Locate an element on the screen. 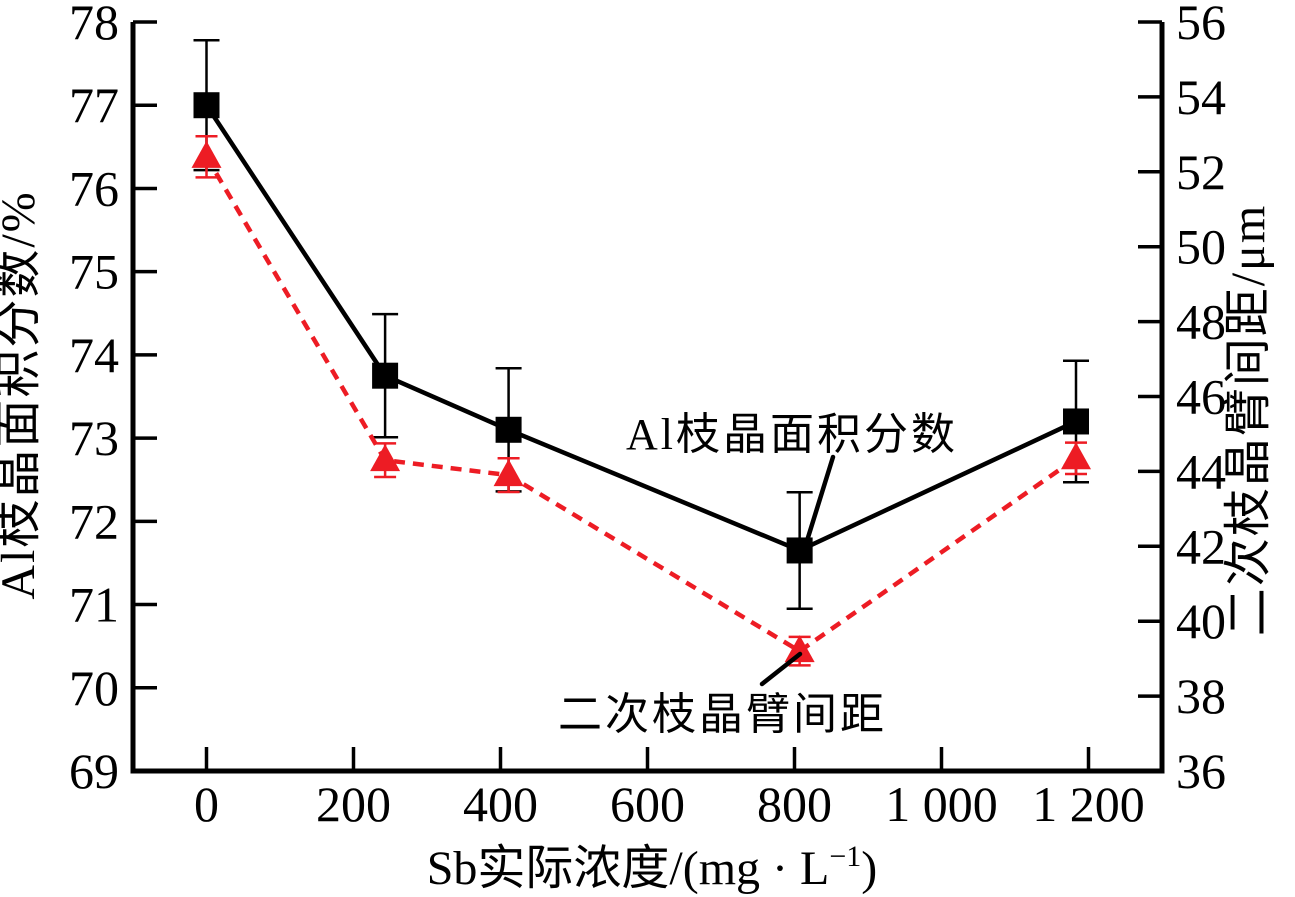  annotation-label: 二次枝晶臂间距 is located at coordinates (722, 714).